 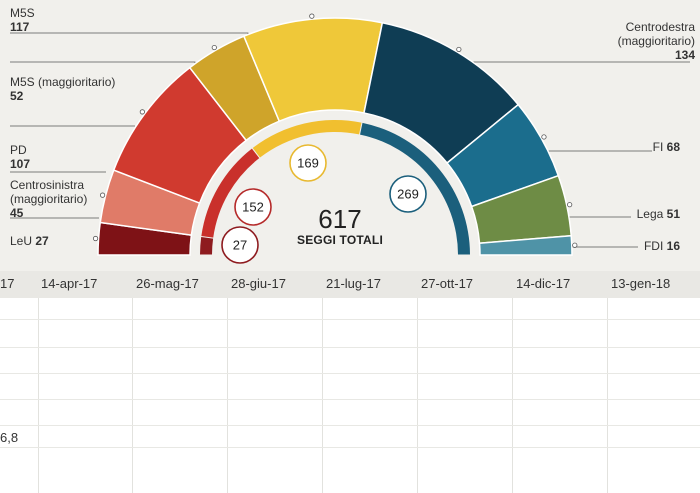 What do you see at coordinates (95, 238) in the screenshot?
I see `seat-marker-leu` at bounding box center [95, 238].